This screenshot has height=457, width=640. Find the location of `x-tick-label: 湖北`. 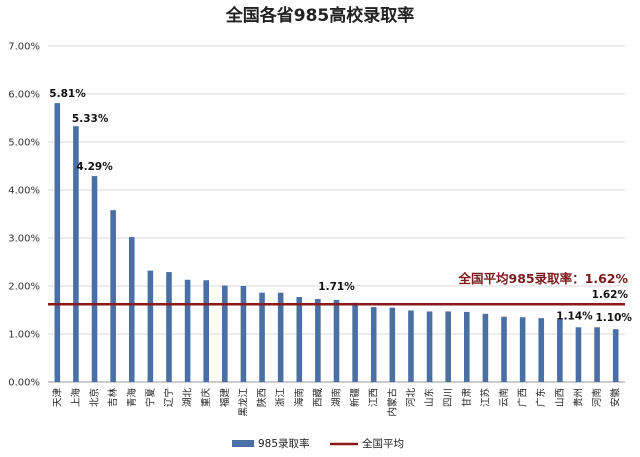

x-tick-label: 湖北 is located at coordinates (188, 398).